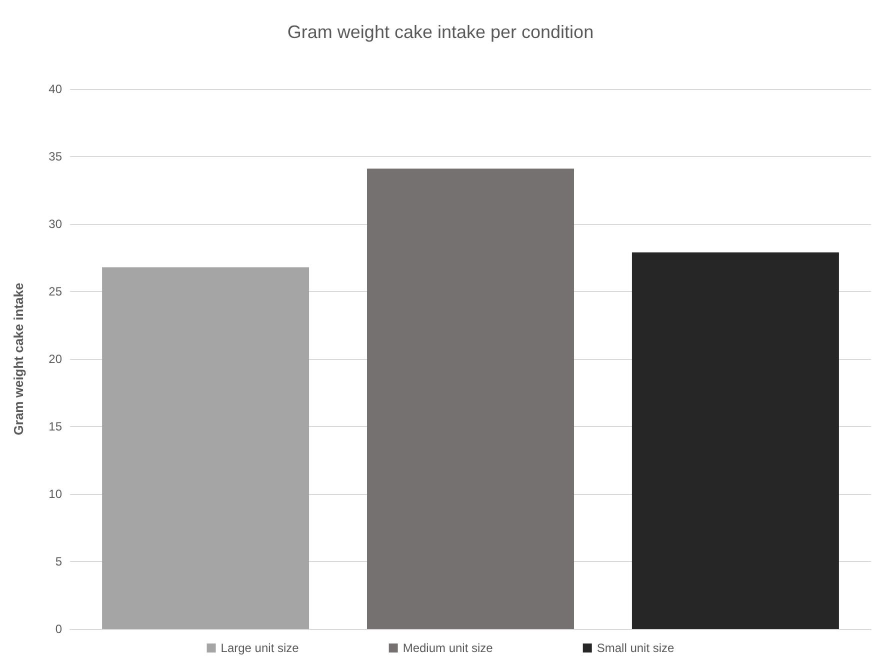 The image size is (881, 661). What do you see at coordinates (260, 648) in the screenshot?
I see `legend-label: Large unit size` at bounding box center [260, 648].